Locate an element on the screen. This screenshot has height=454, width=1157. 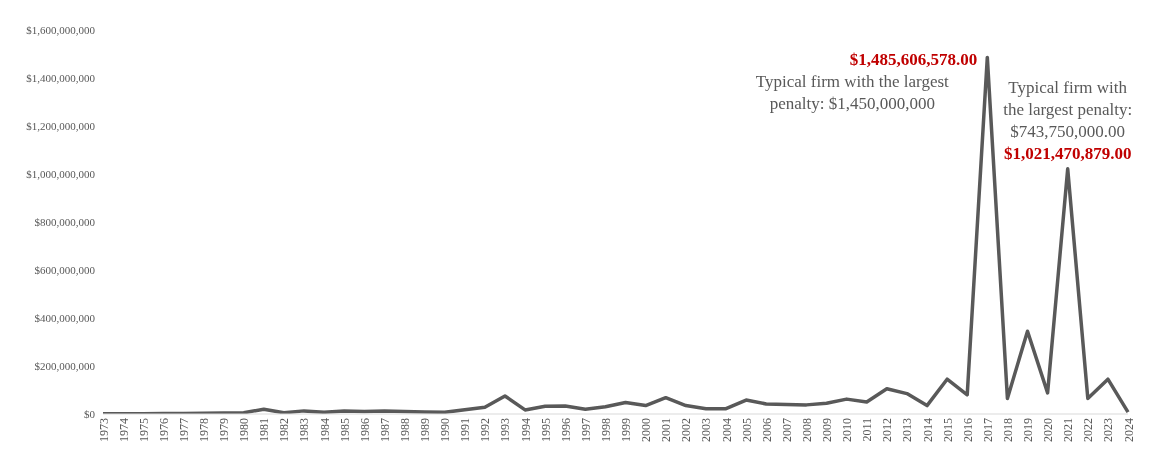
x-tick-label: 1981 is located at coordinates (264, 430).